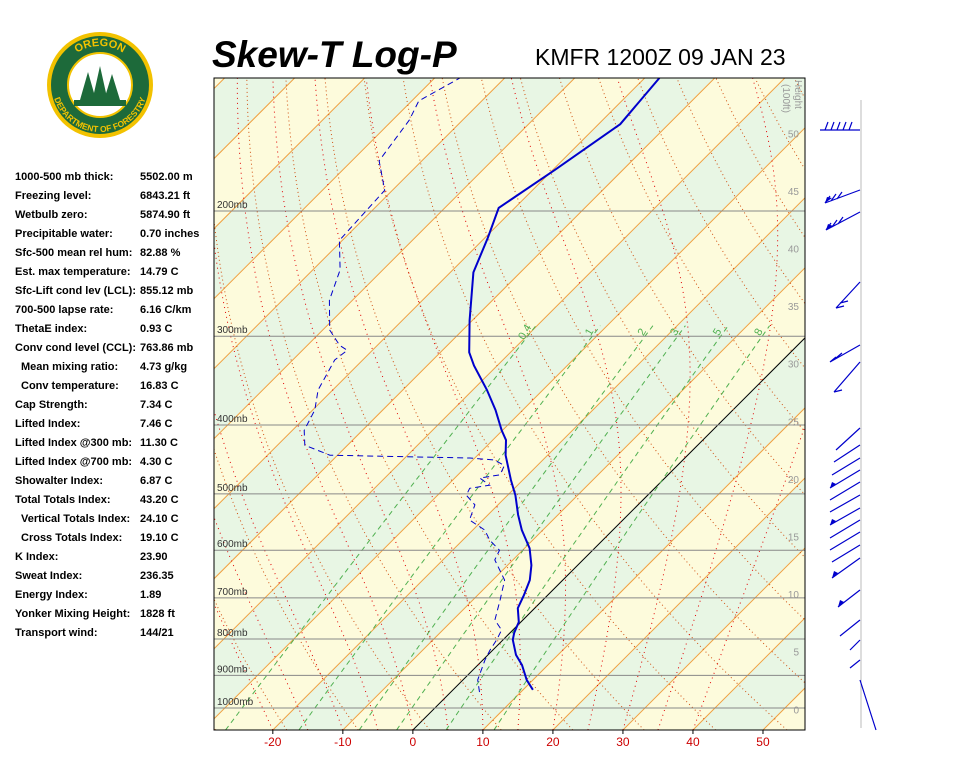 The image size is (960, 768). I want to click on index-value: 6843.21 ft, so click(165, 196).